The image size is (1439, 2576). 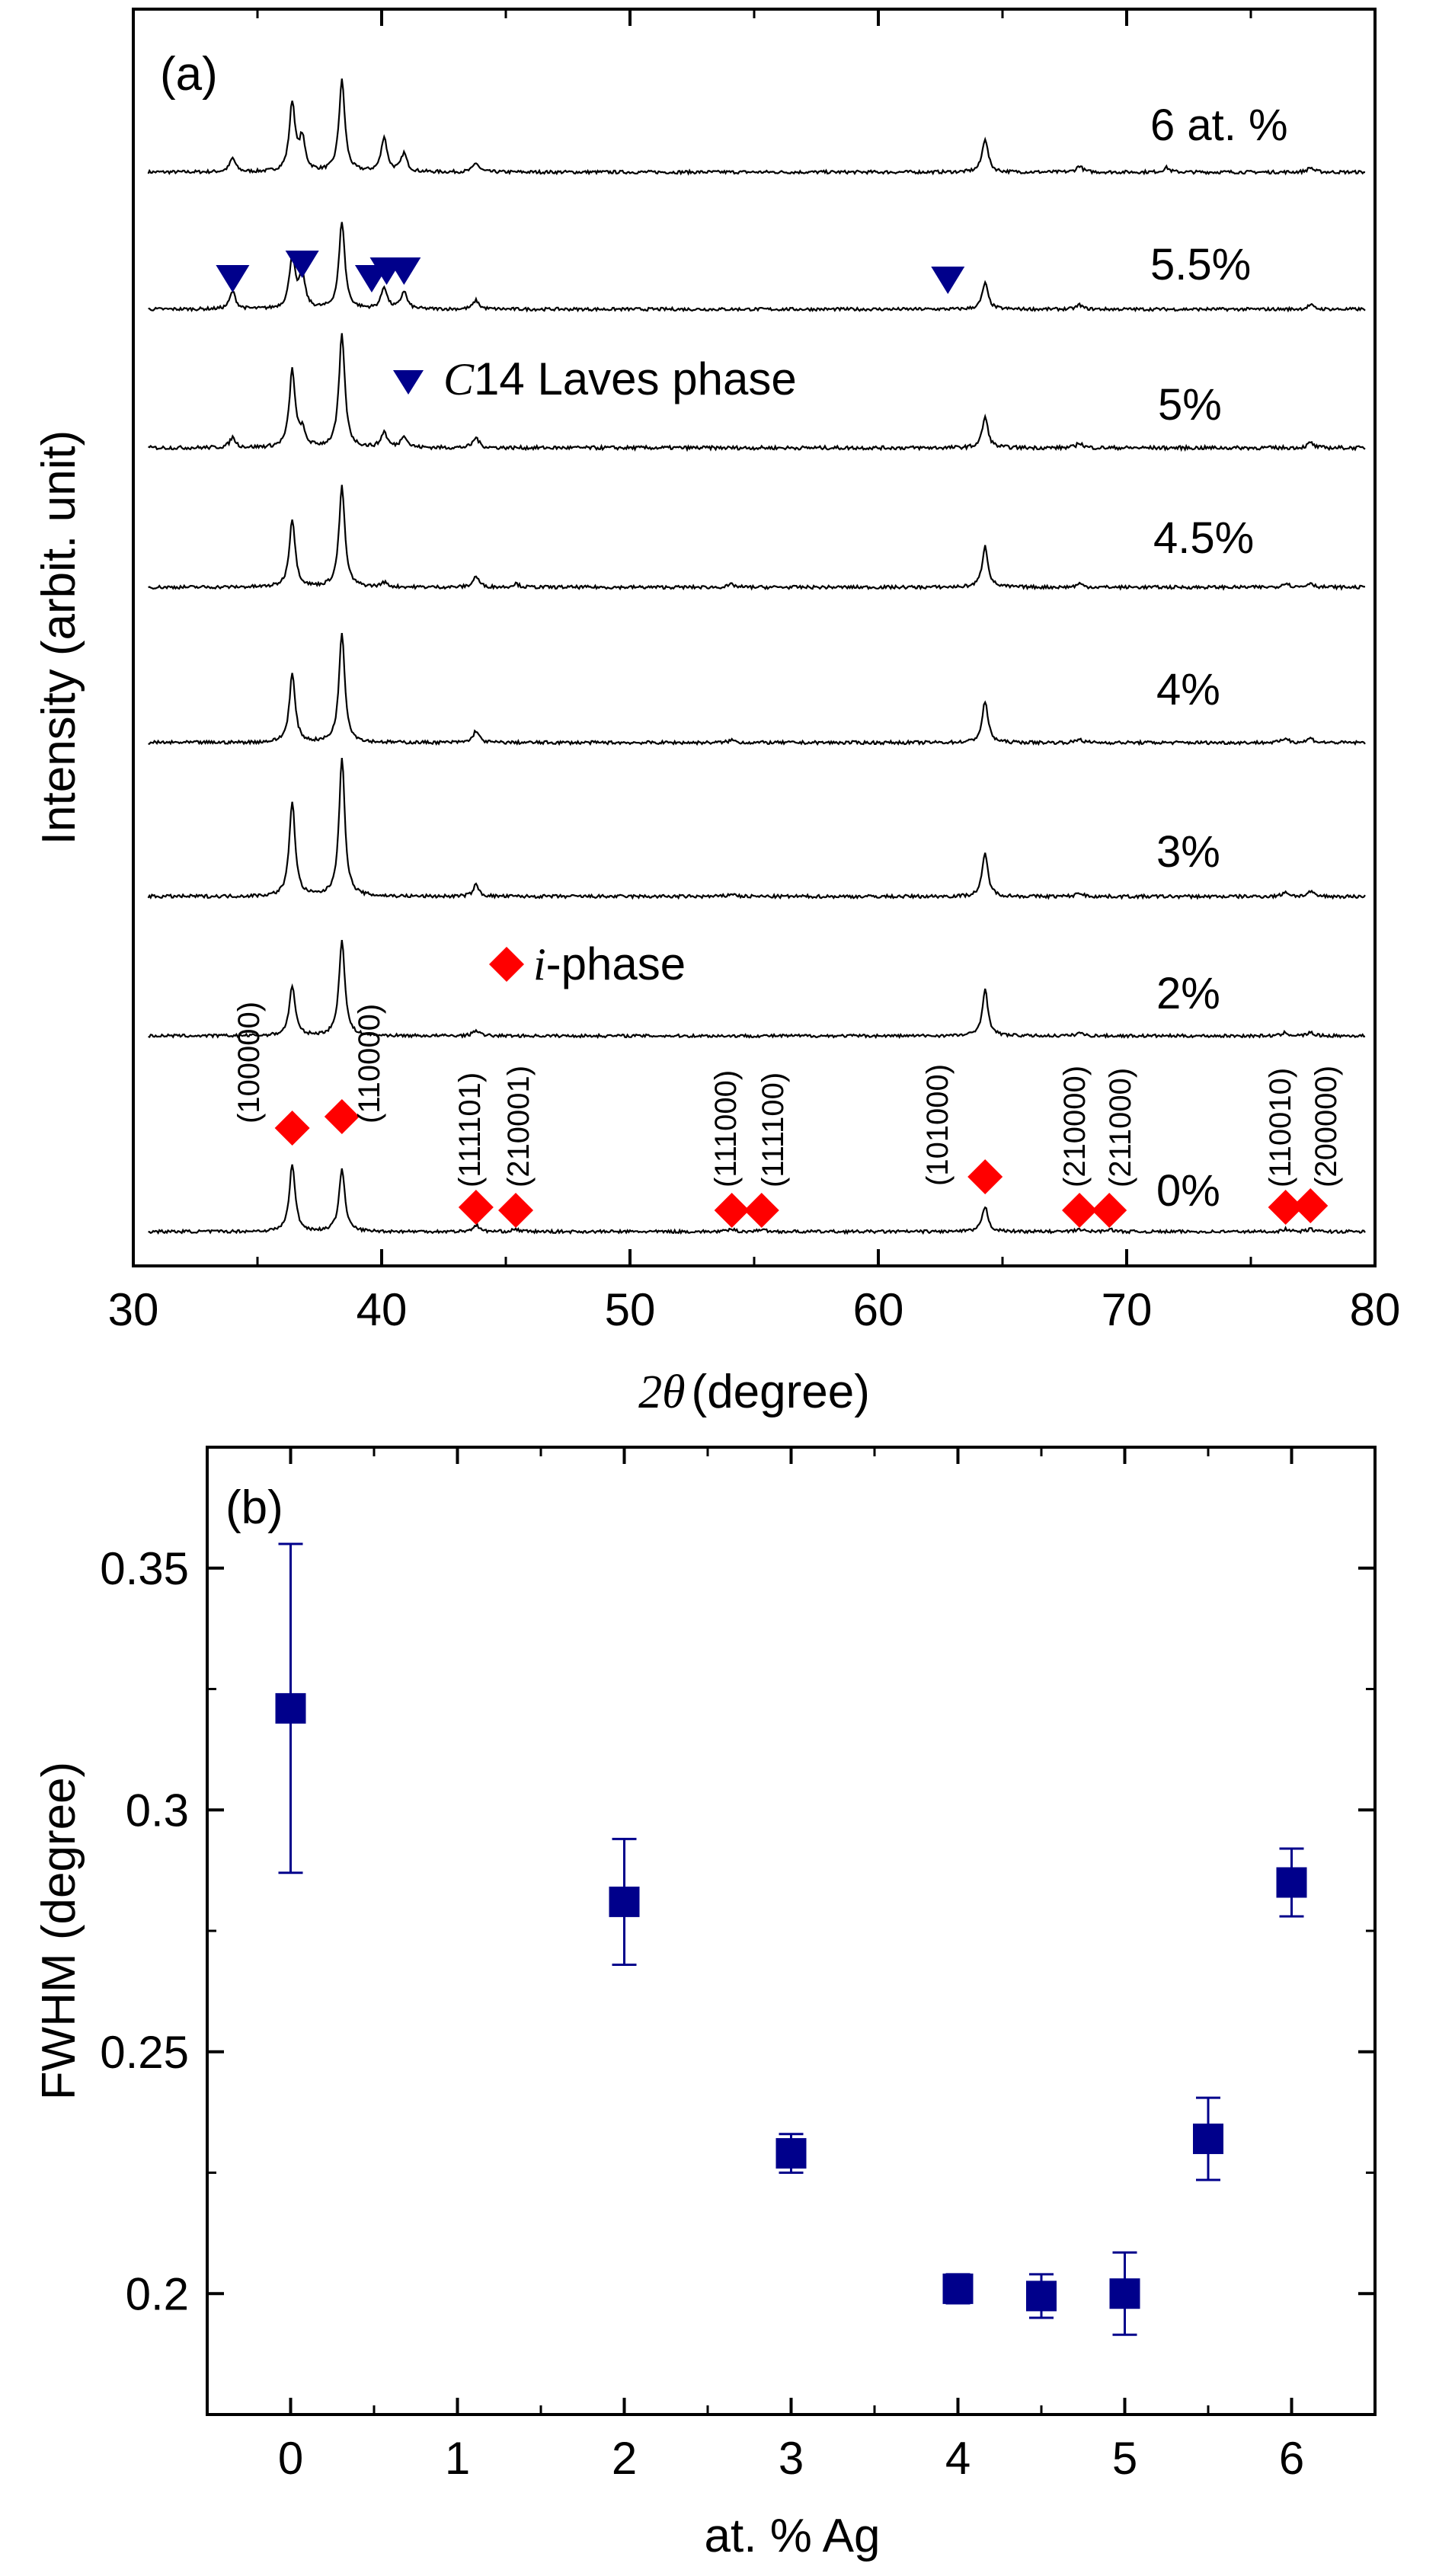 What do you see at coordinates (1188, 852) in the screenshot?
I see `label-3: 3%` at bounding box center [1188, 852].